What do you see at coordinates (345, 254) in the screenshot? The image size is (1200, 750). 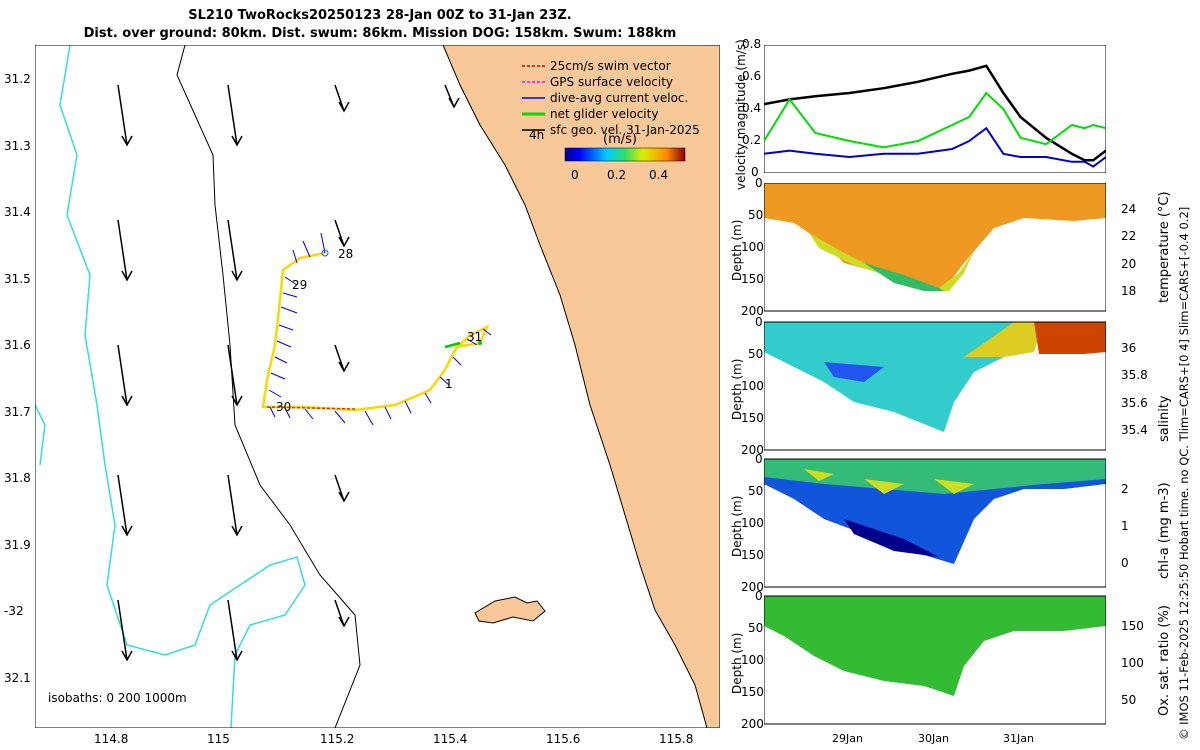 I see `day-label-28: 28` at bounding box center [345, 254].